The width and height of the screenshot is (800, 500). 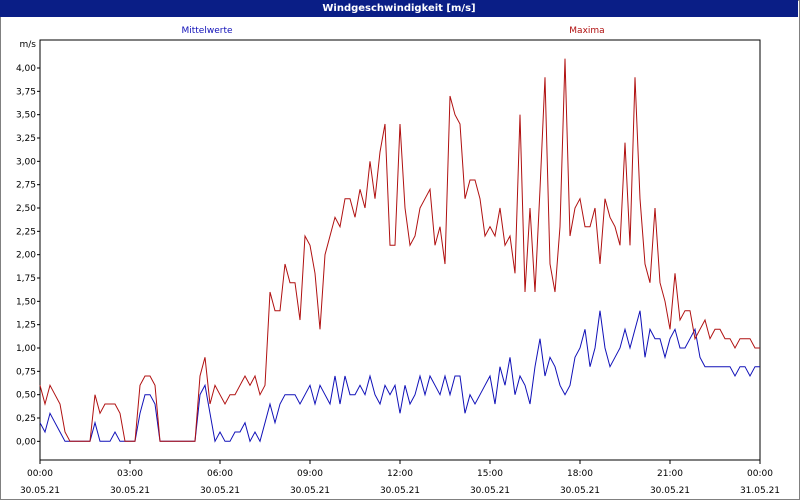 What do you see at coordinates (28, 45) in the screenshot?
I see `y-axis-label: m/s` at bounding box center [28, 45].